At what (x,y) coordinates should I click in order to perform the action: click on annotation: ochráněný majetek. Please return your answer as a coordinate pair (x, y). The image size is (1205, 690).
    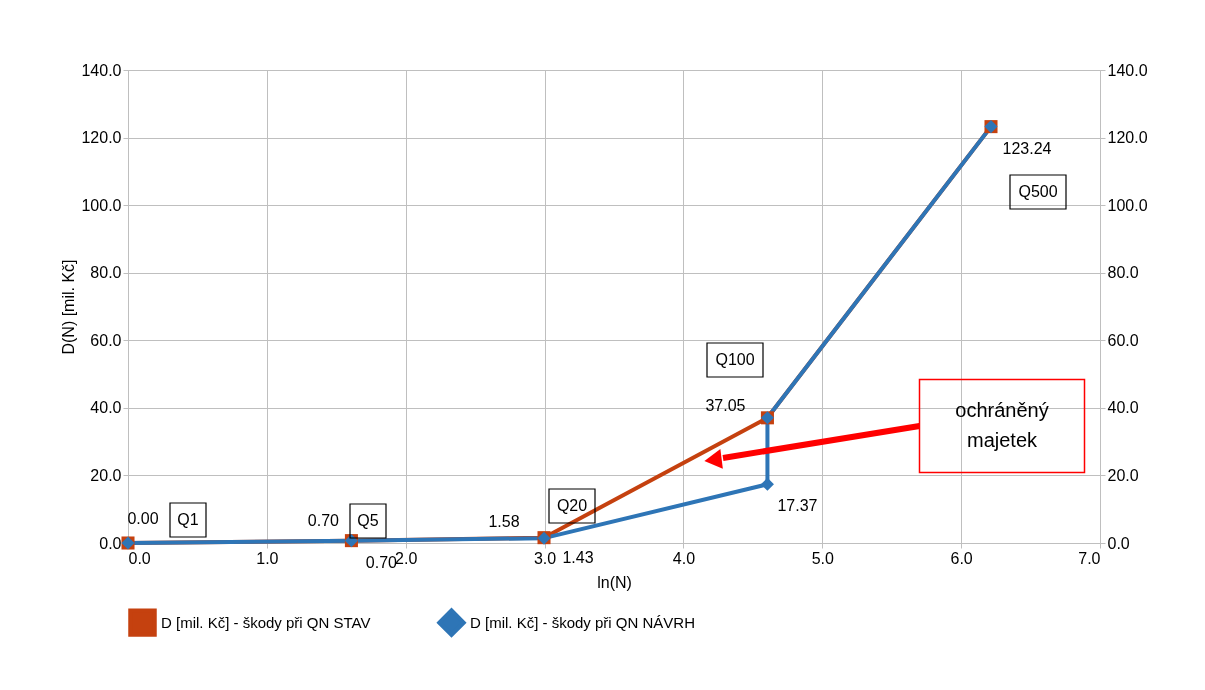
    Looking at the image, I should click on (1002, 425).